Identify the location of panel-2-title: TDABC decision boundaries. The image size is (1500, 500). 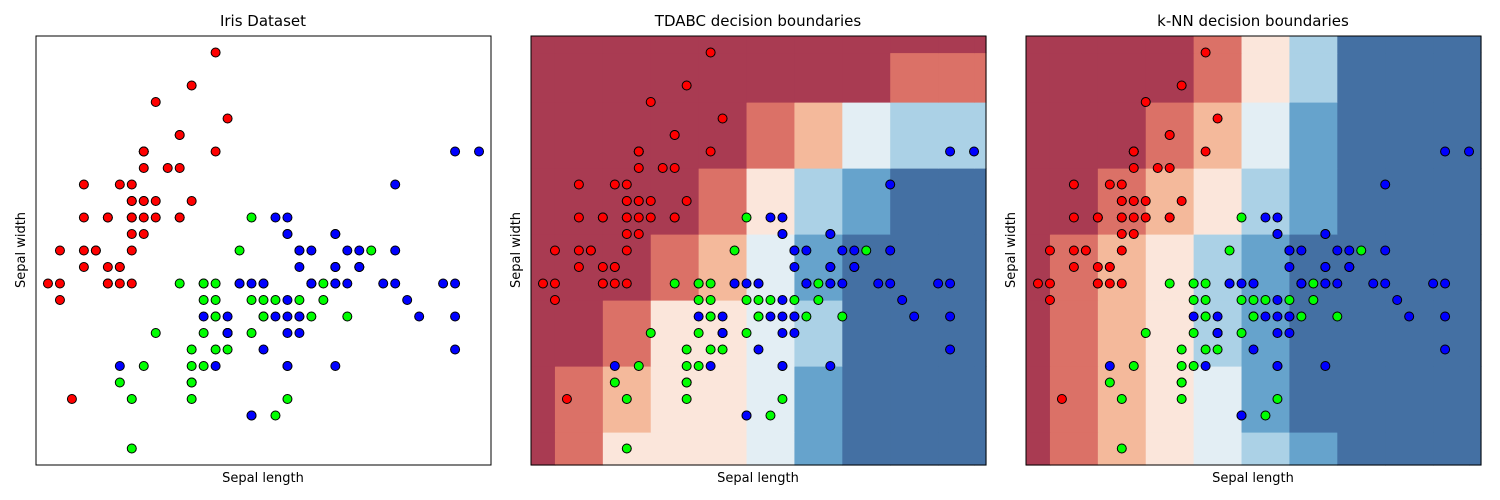
(758, 21).